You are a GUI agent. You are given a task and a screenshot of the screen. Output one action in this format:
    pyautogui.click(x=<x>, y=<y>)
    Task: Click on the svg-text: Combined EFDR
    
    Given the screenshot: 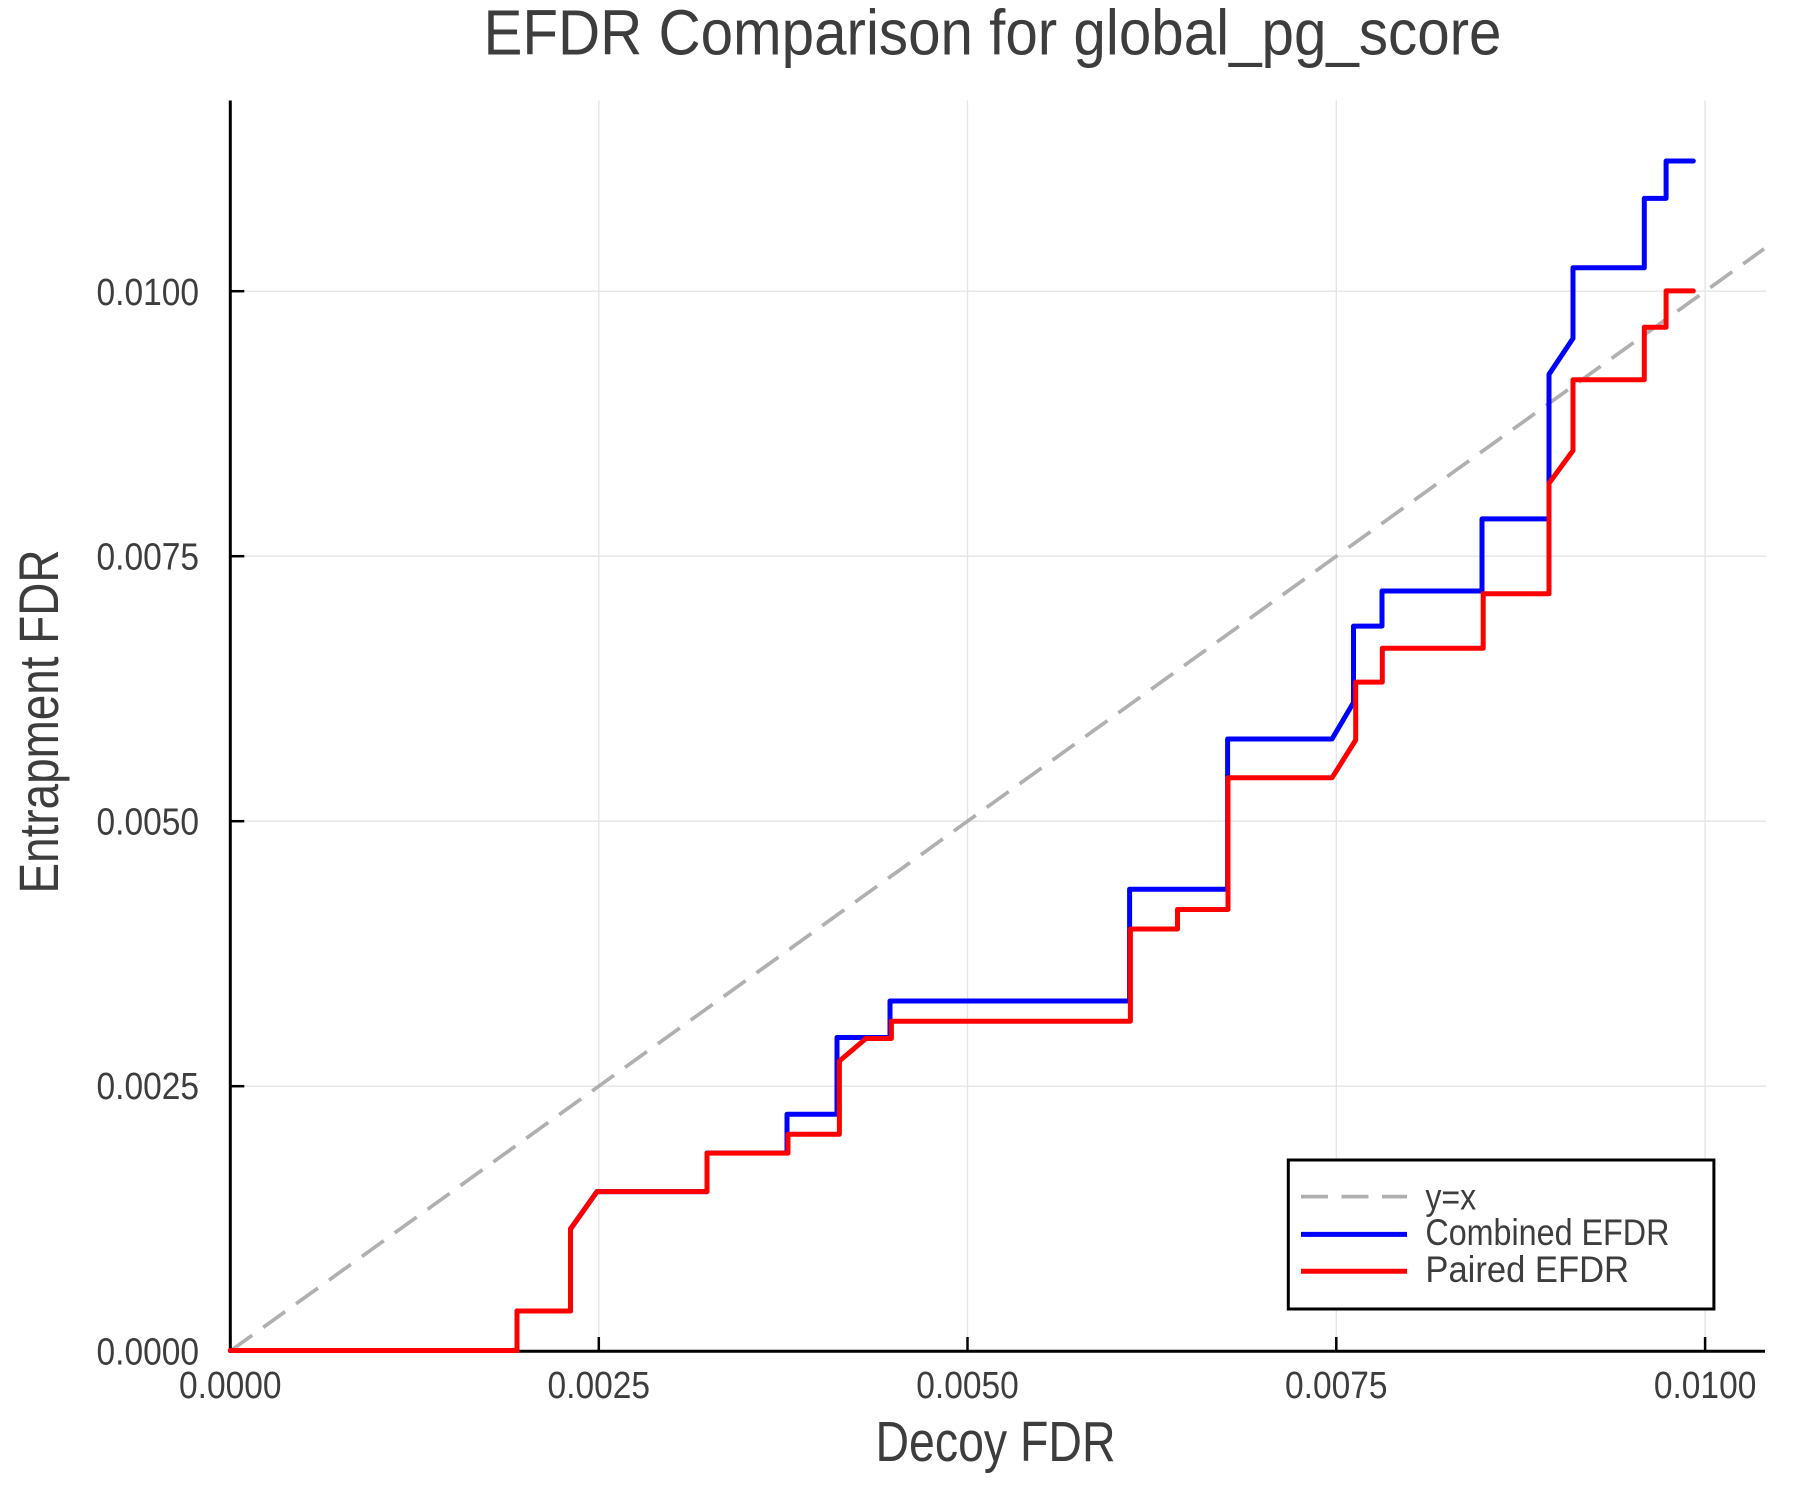 What is the action you would take?
    pyautogui.click(x=1547, y=1232)
    